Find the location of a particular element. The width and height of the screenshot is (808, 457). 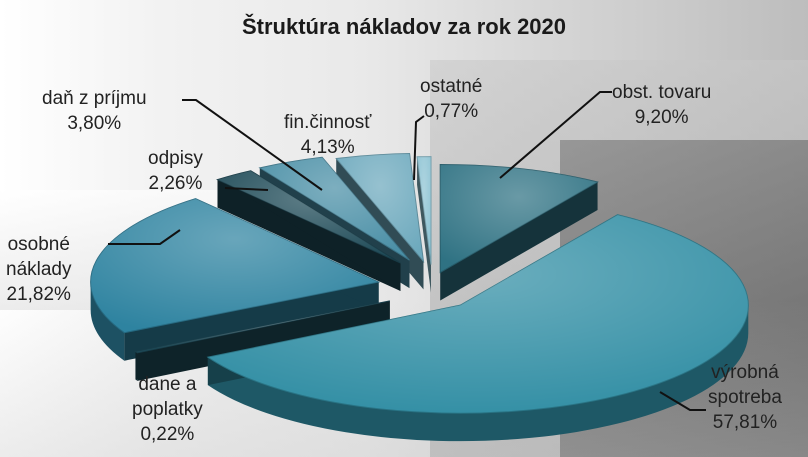

label-dan-z-prijmu: daň z príjmu 3,80% is located at coordinates (94, 111).